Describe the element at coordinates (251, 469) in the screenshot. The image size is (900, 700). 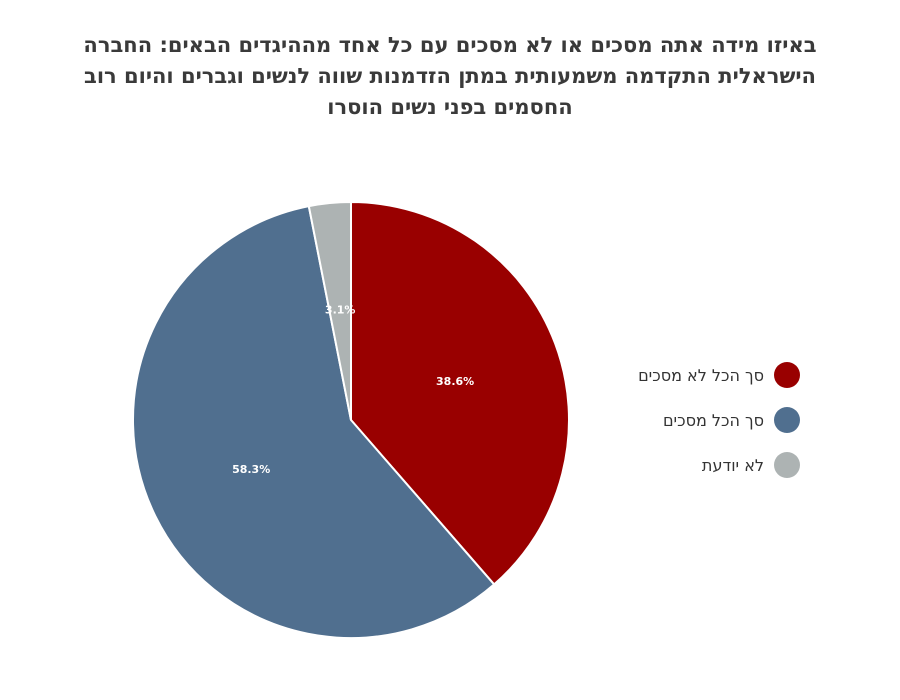
I see `slice-value-label-agree: 58.3%` at that location.